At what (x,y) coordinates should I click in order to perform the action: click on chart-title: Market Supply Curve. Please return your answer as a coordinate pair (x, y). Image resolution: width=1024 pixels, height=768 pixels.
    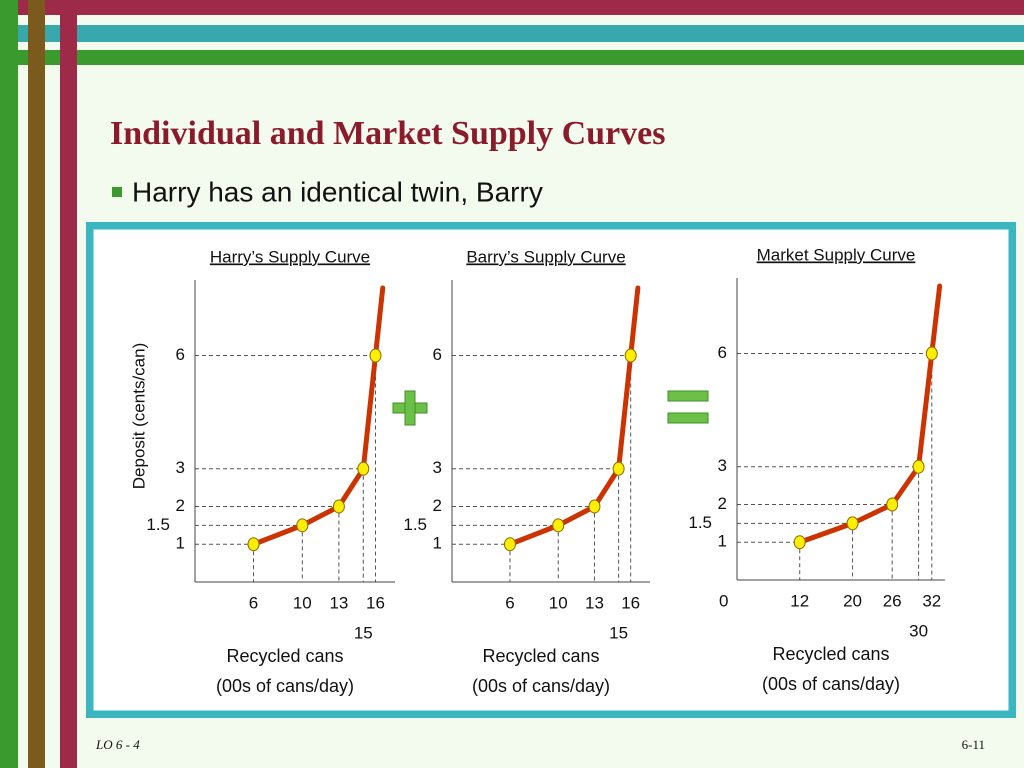
    Looking at the image, I should click on (836, 254).